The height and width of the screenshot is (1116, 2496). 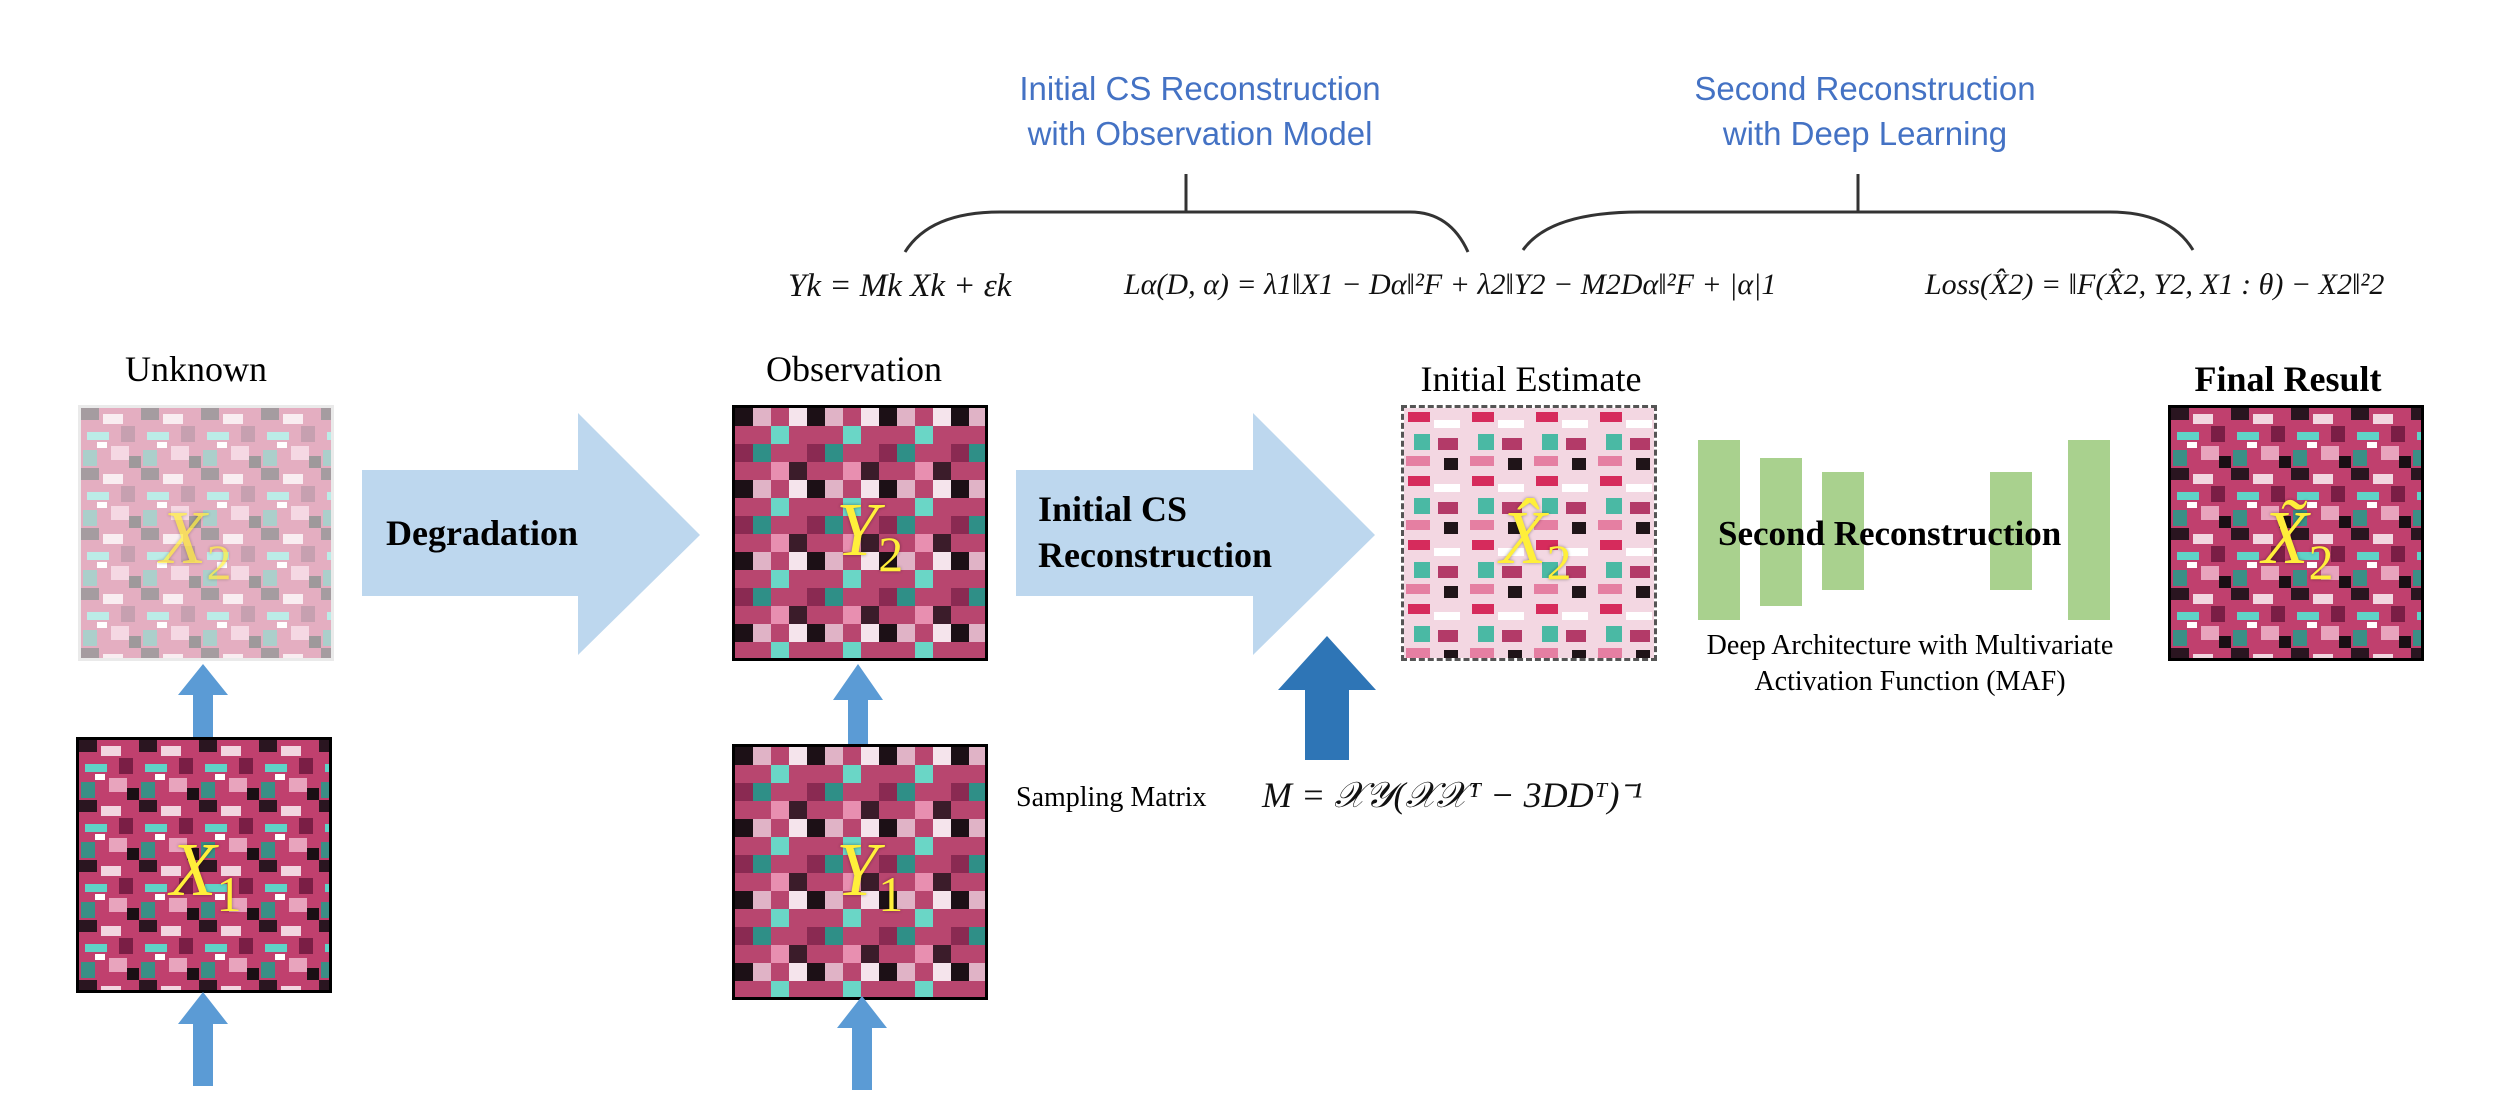 I want to click on degradation-label: Degradation, so click(x=482, y=533).